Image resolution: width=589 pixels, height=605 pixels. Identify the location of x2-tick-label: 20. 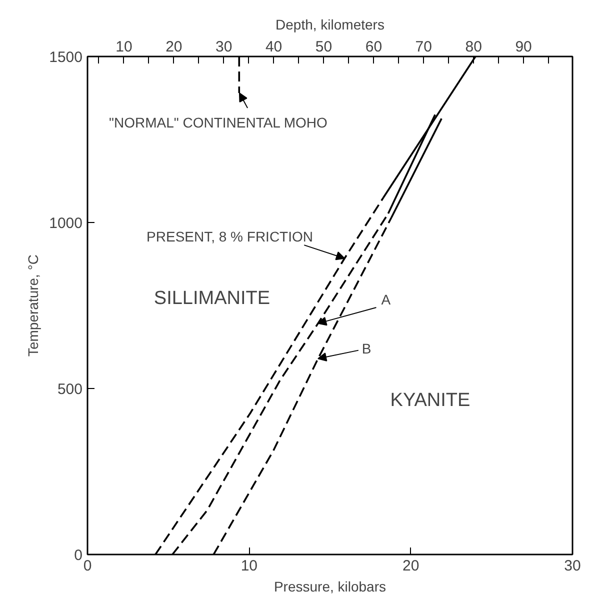
(174, 47).